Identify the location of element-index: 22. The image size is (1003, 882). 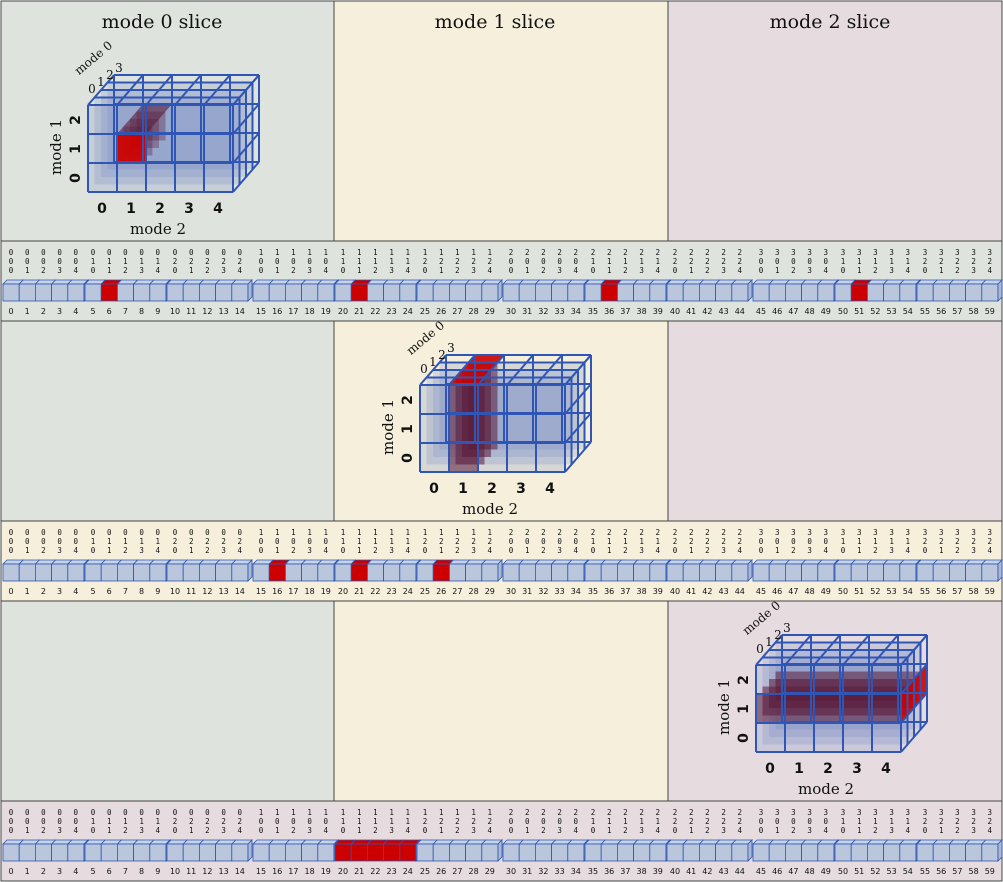
(375, 311).